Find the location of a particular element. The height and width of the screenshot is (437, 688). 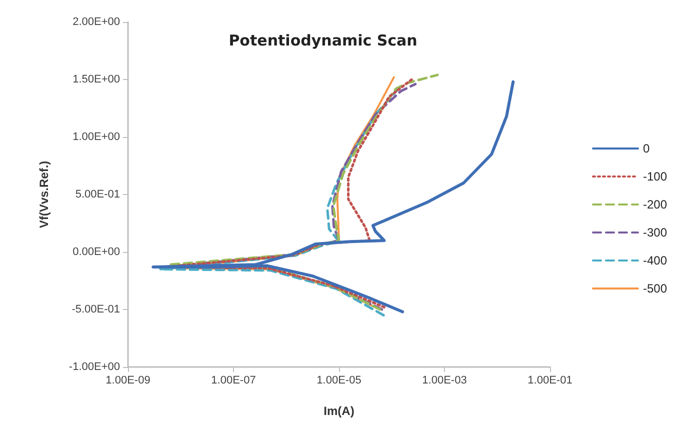

y-tick-label: -5.00E-01 is located at coordinates (96, 310).